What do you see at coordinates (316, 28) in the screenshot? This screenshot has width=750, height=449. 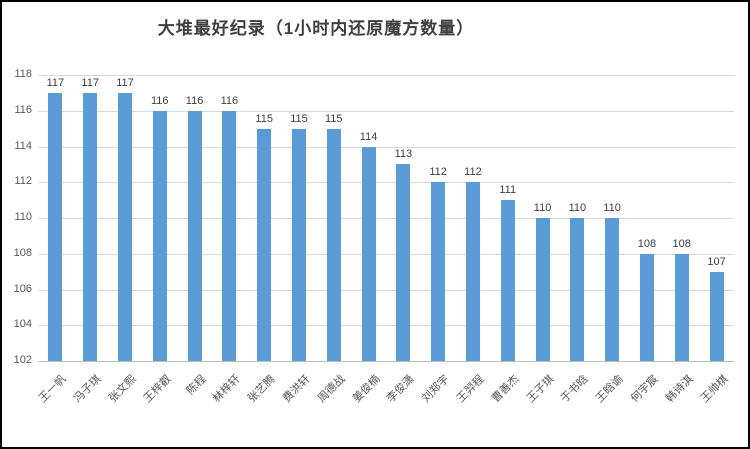 I see `chart-title: 大堆最好纪录（1小时内还原魔方数量）` at bounding box center [316, 28].